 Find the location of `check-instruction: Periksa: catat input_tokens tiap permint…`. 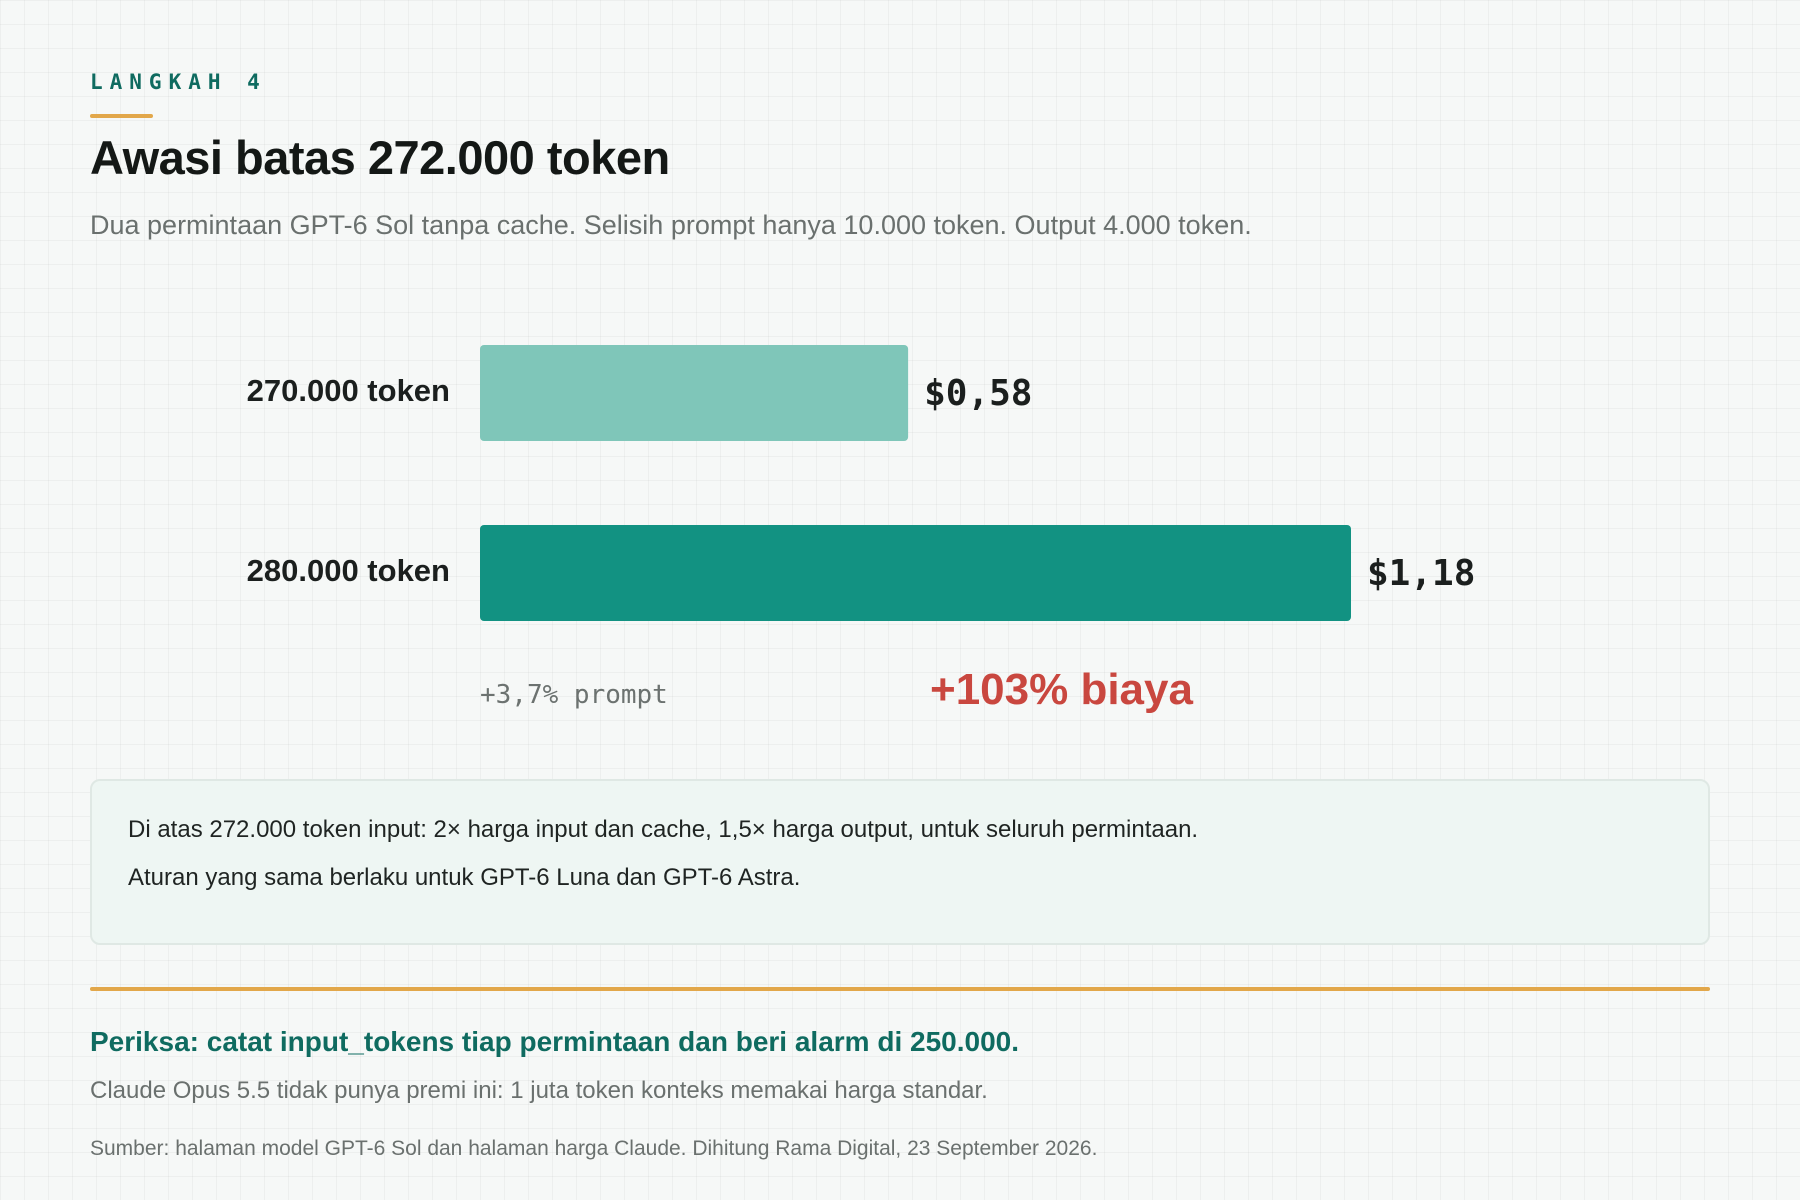

check-instruction: Periksa: catat input_tokens tiap permint… is located at coordinates (555, 1041).